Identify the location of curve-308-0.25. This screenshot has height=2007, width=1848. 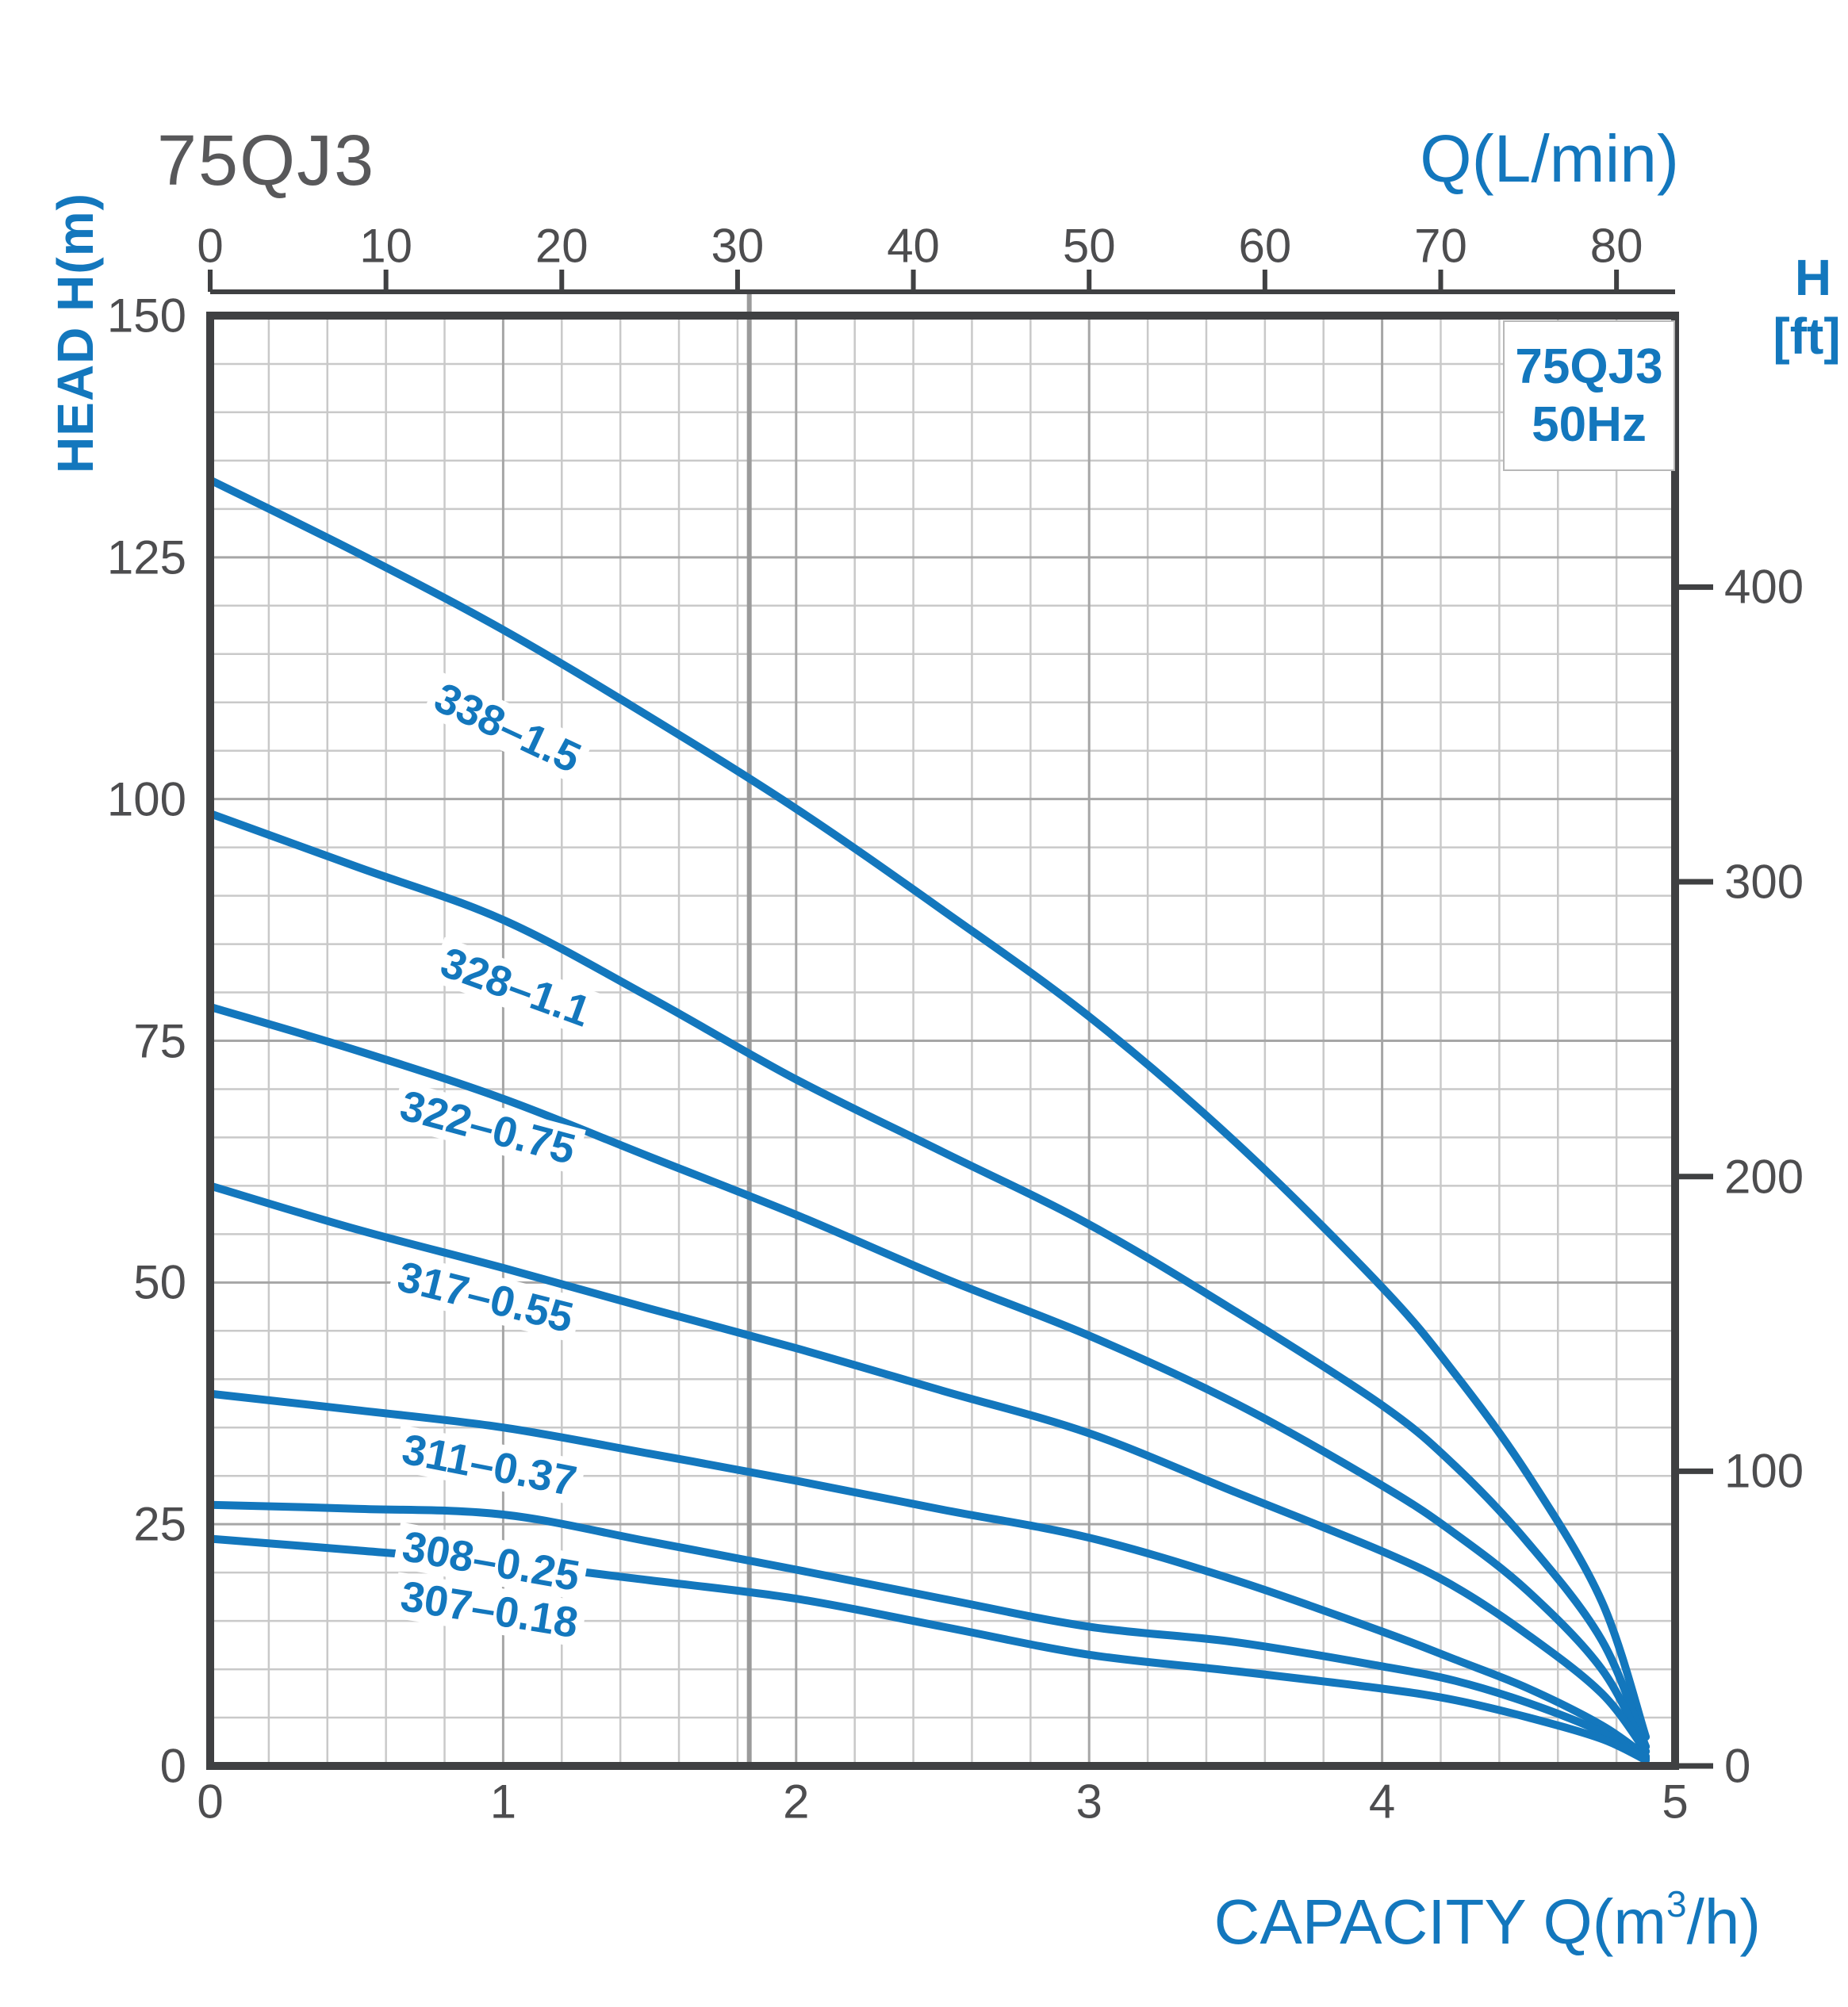
(929, 1631).